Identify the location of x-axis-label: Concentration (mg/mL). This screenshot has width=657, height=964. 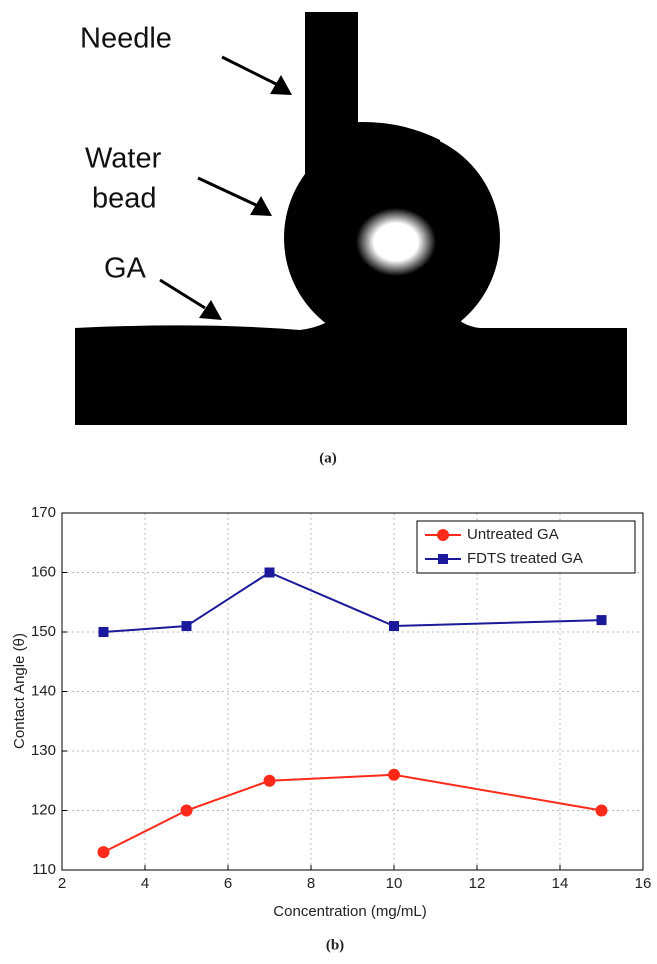
(349, 911).